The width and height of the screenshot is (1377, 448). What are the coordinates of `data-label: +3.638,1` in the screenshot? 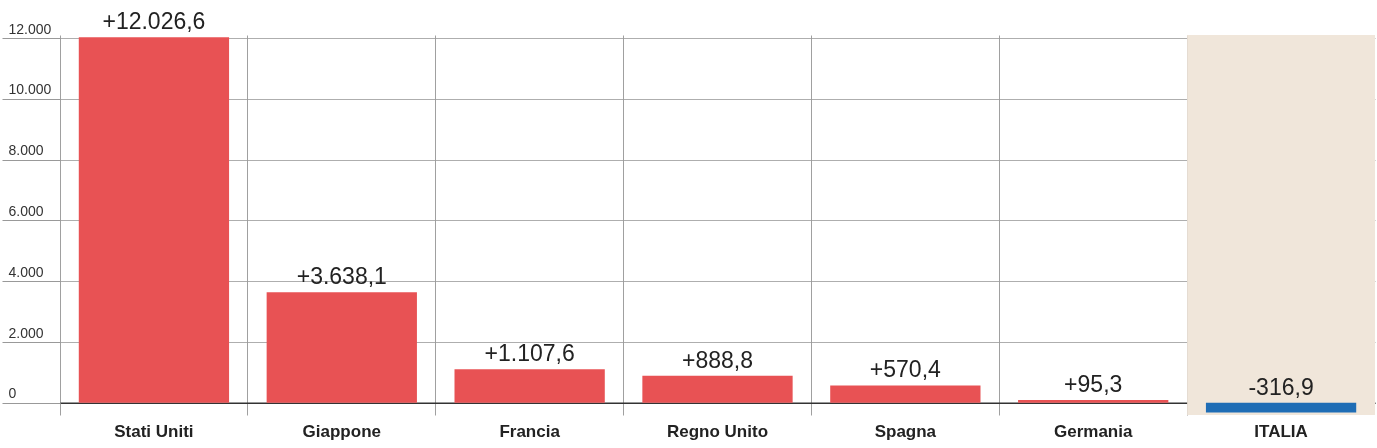 It's located at (341, 276).